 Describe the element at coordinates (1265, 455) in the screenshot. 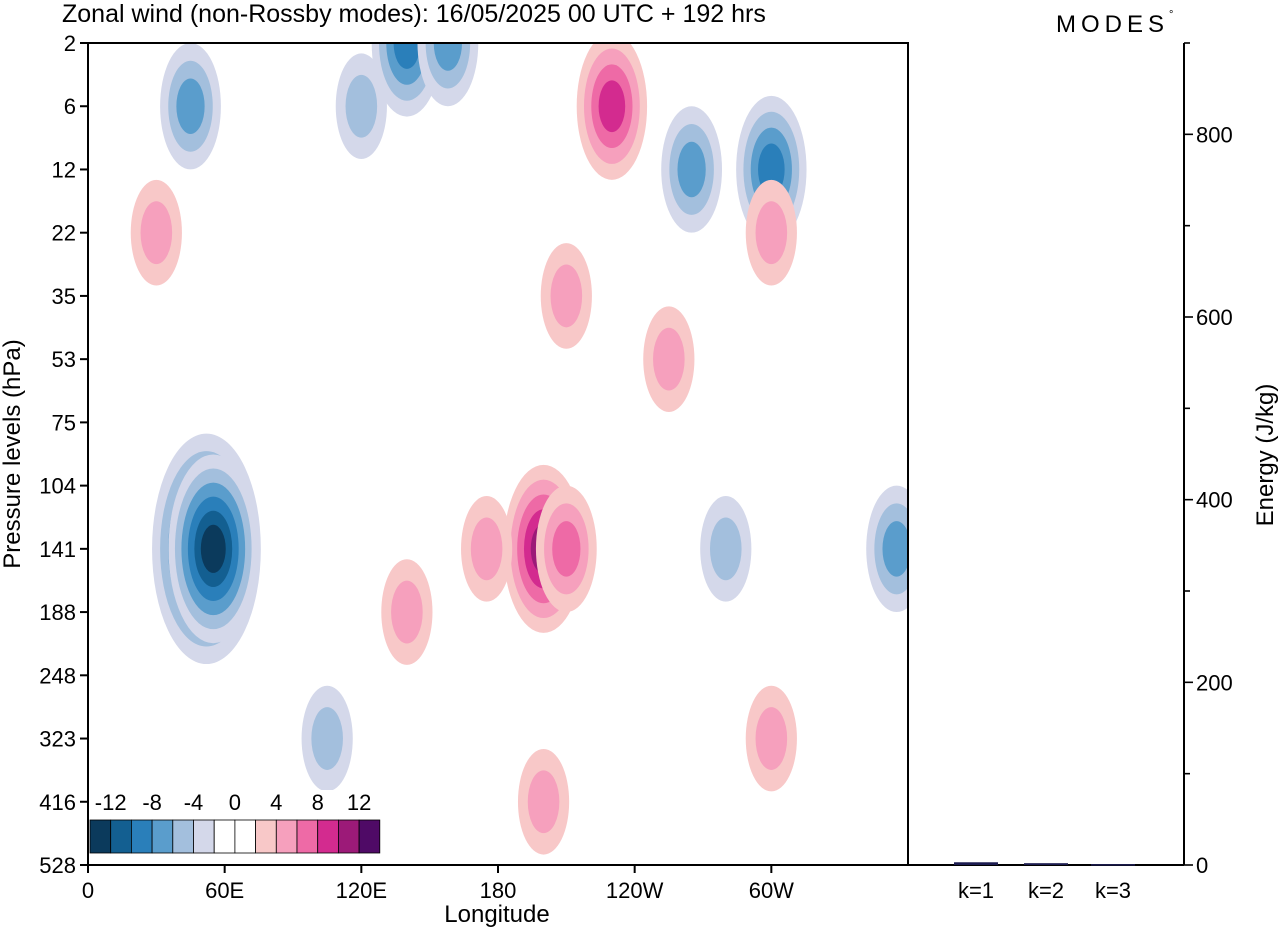

I see `energy-axis-label: Energy (J/kg)` at that location.